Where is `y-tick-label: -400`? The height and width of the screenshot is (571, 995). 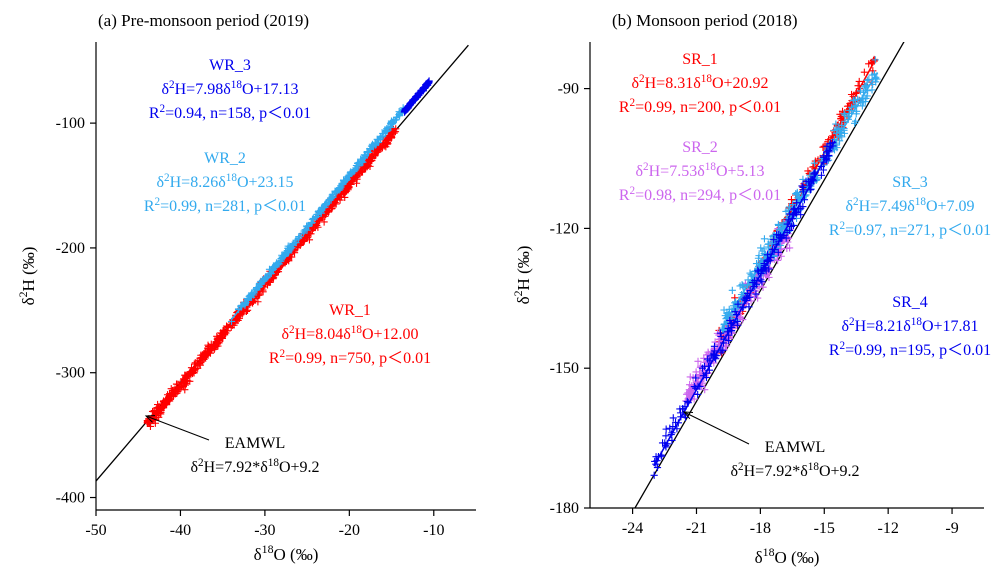
y-tick-label: -400 is located at coordinates (70, 498).